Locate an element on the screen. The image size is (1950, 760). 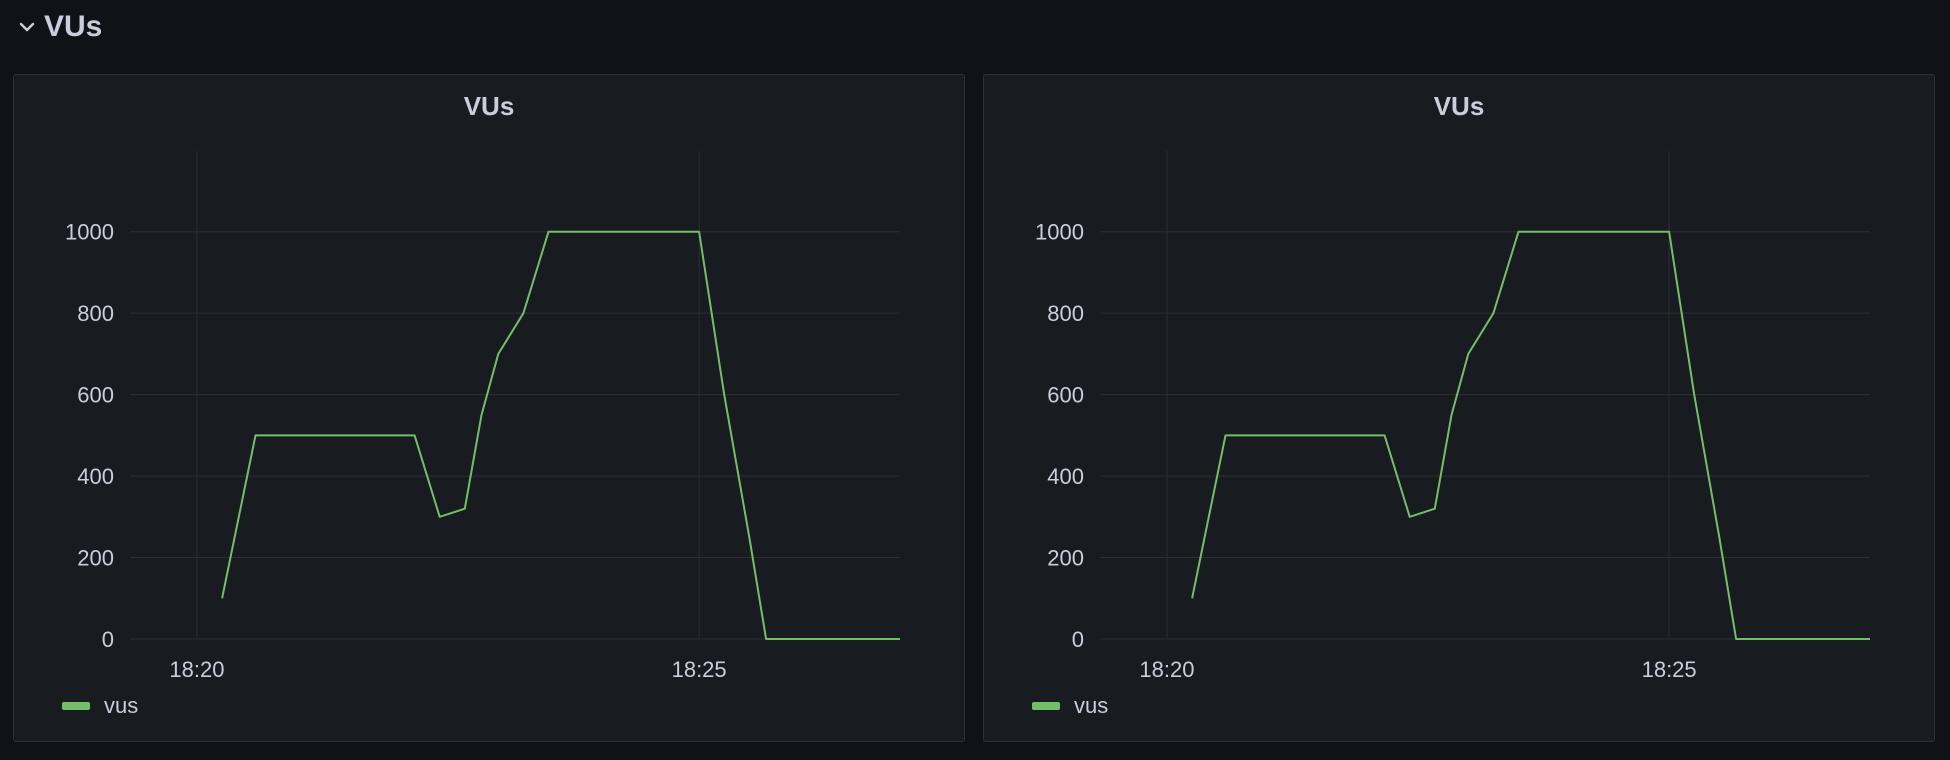
row-header: VUs is located at coordinates (60, 27).